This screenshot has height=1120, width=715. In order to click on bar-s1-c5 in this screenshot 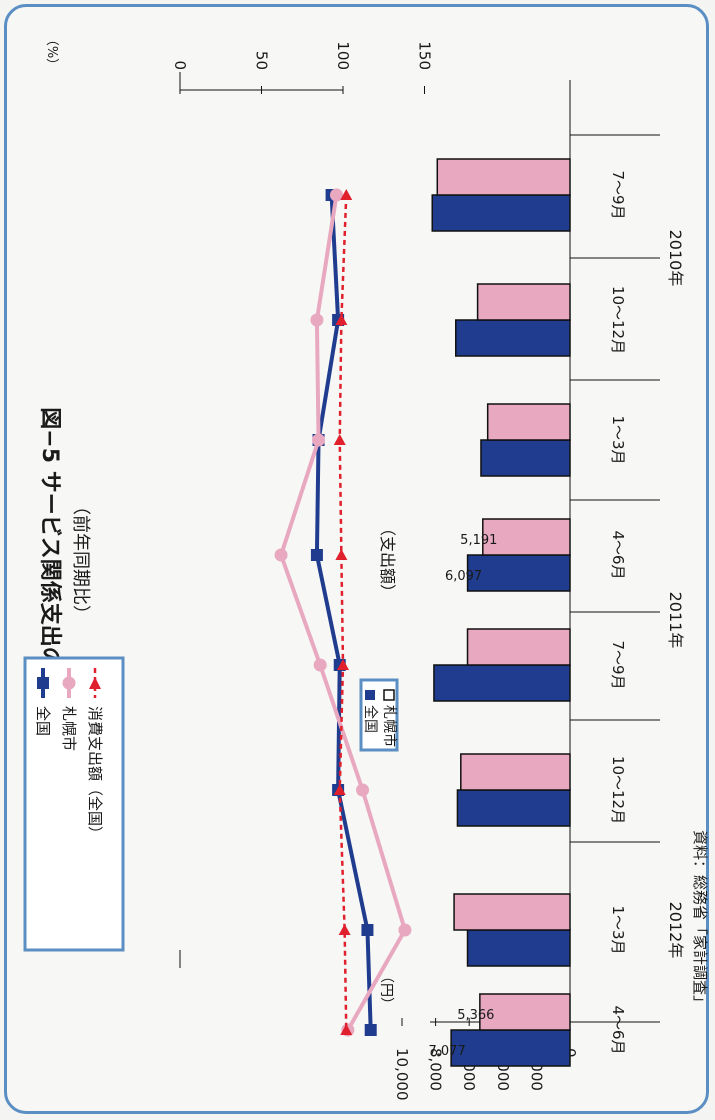, I will do `click(515, 772)`.